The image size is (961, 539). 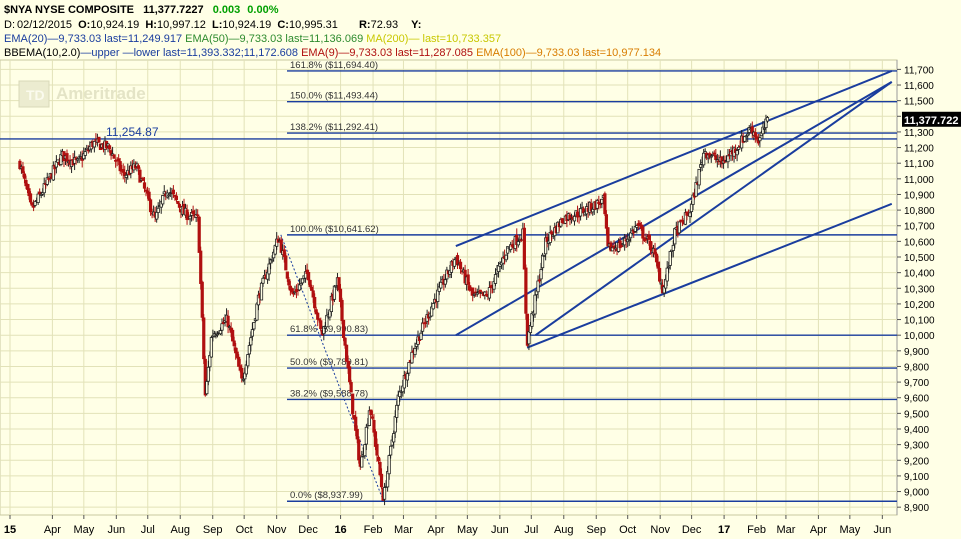 I want to click on close-label: C:, so click(x=283, y=25).